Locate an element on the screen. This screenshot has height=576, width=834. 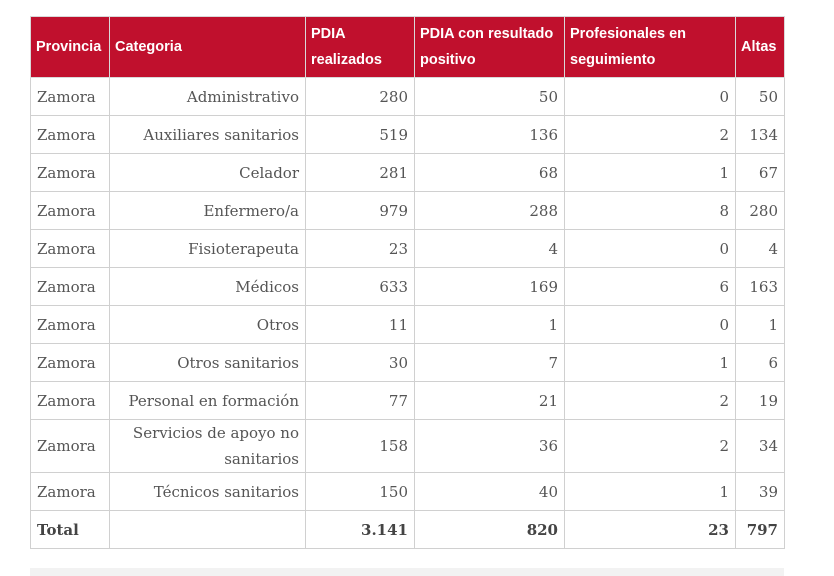
cell-pdia: 30 is located at coordinates (360, 362).